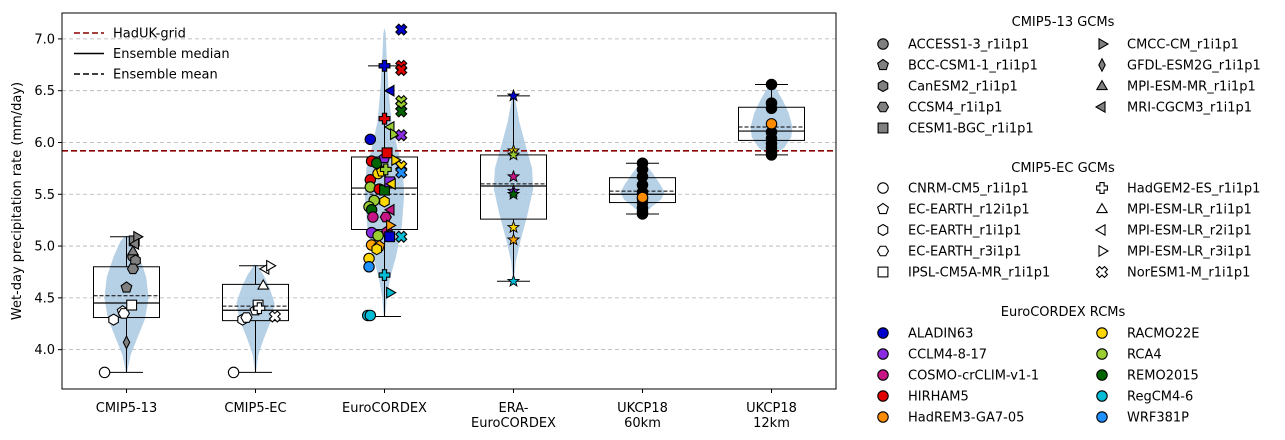  I want to click on y-tick-label: 6.5, so click(44, 91).